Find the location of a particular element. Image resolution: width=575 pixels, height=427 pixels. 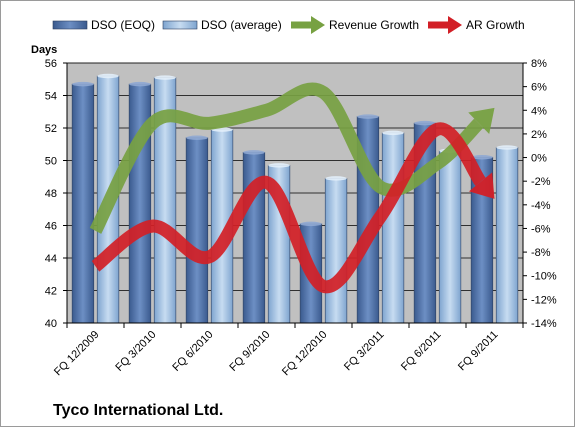

x-tick-label: FQ 9/2011 is located at coordinates (478, 351).